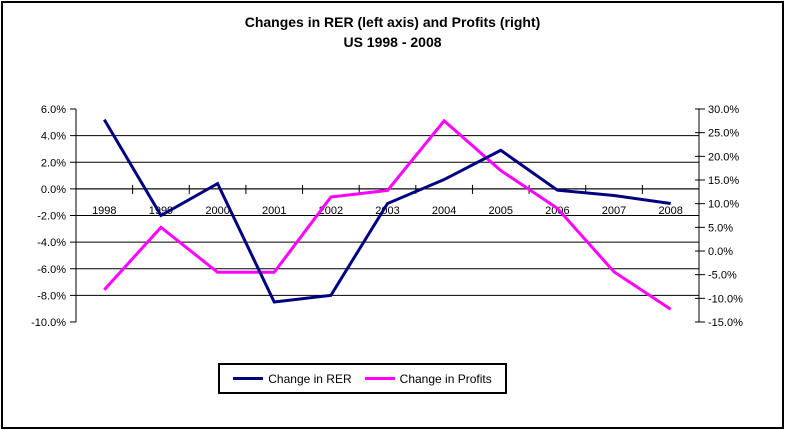 The height and width of the screenshot is (430, 785). Describe the element at coordinates (723, 205) in the screenshot. I see `right-axis-tick-label: 10.0%` at that location.